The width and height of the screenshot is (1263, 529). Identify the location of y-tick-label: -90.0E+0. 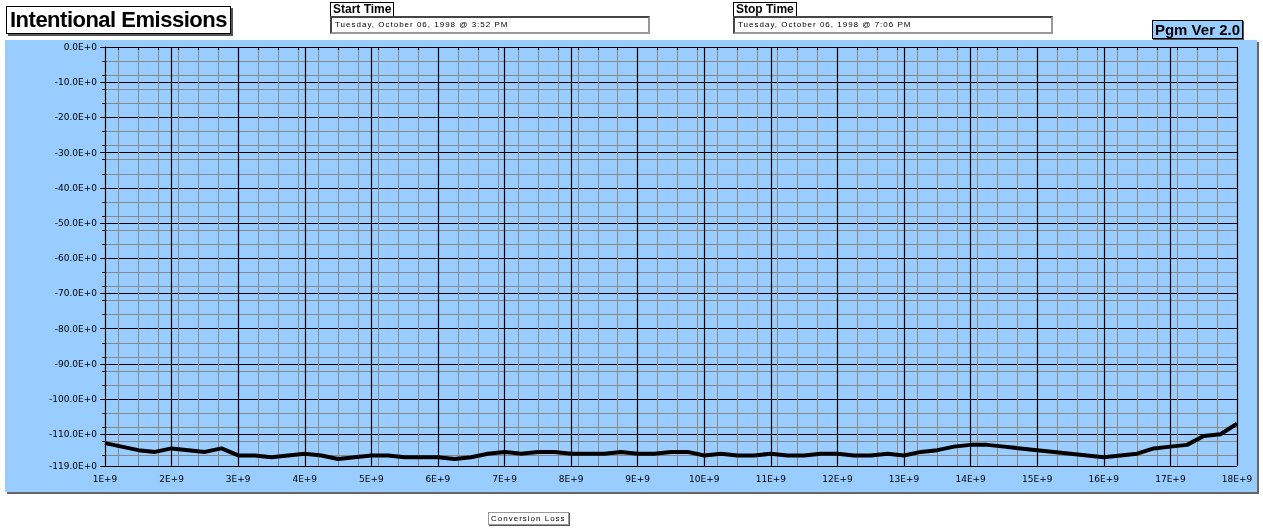
(76, 363).